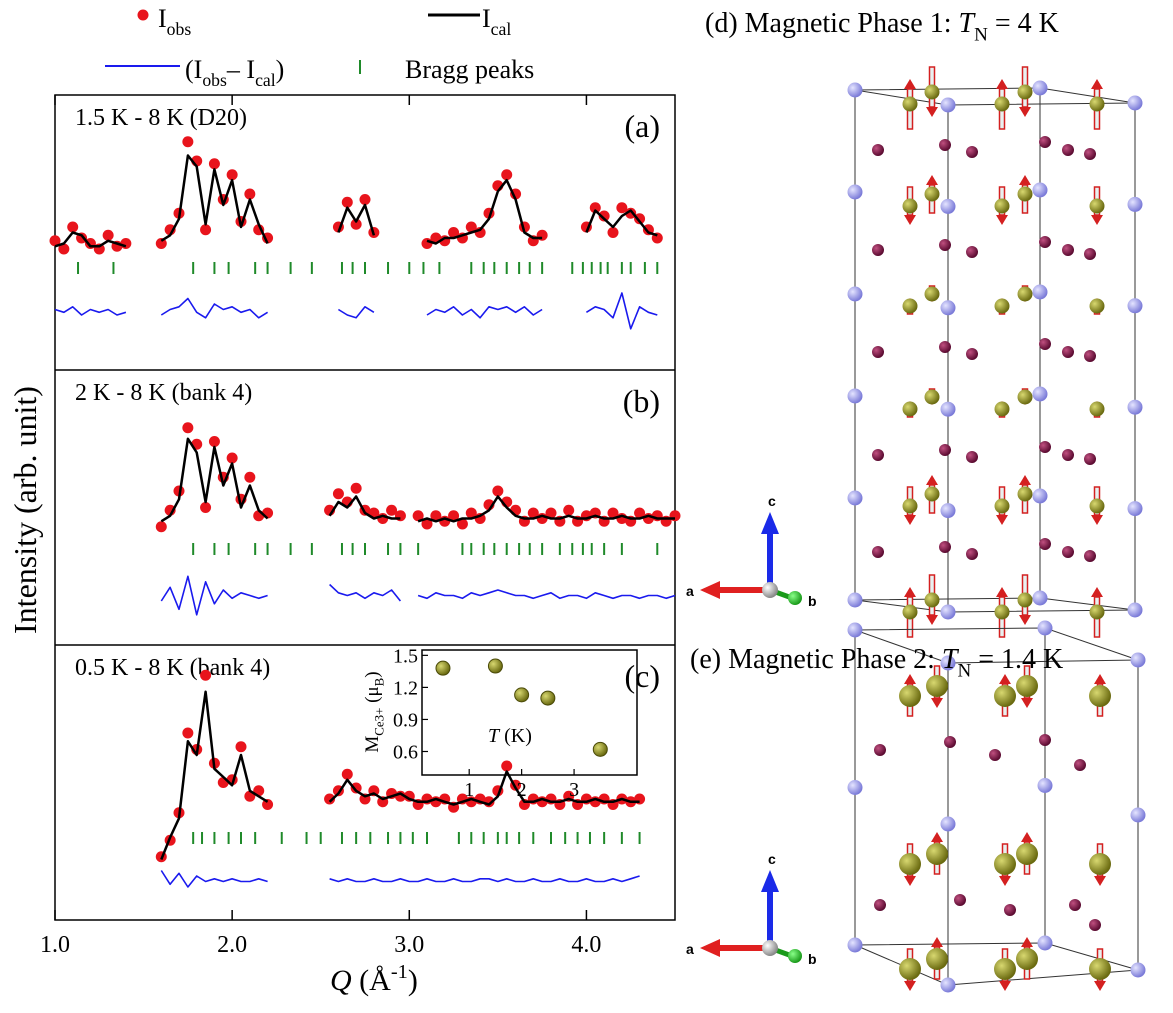 This screenshot has height=1013, width=1173. I want to click on structure-title-part: = 1.4 K, so click(1017, 659).